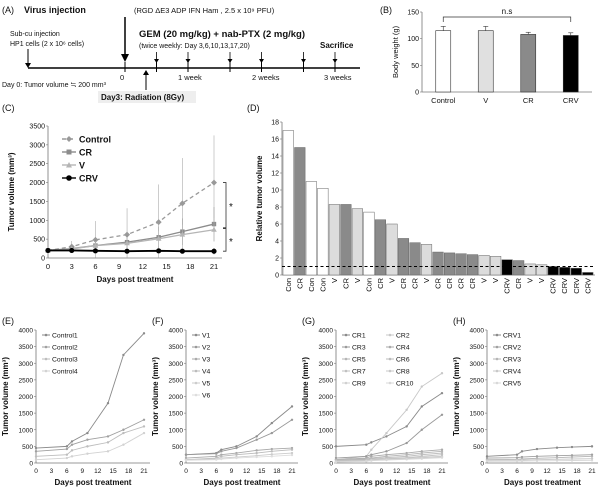 Image resolution: width=600 pixels, height=496 pixels. I want to click on h-x-tick-label: 12, so click(547, 471).